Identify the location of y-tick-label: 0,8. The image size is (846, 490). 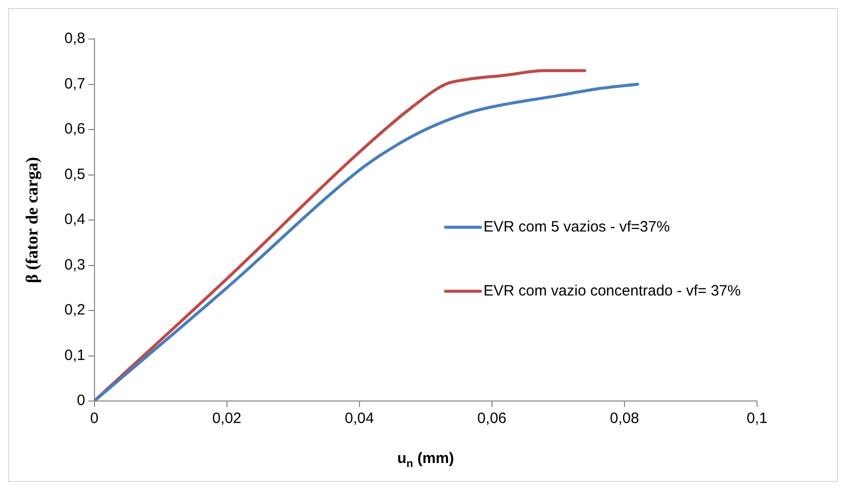
(75, 39).